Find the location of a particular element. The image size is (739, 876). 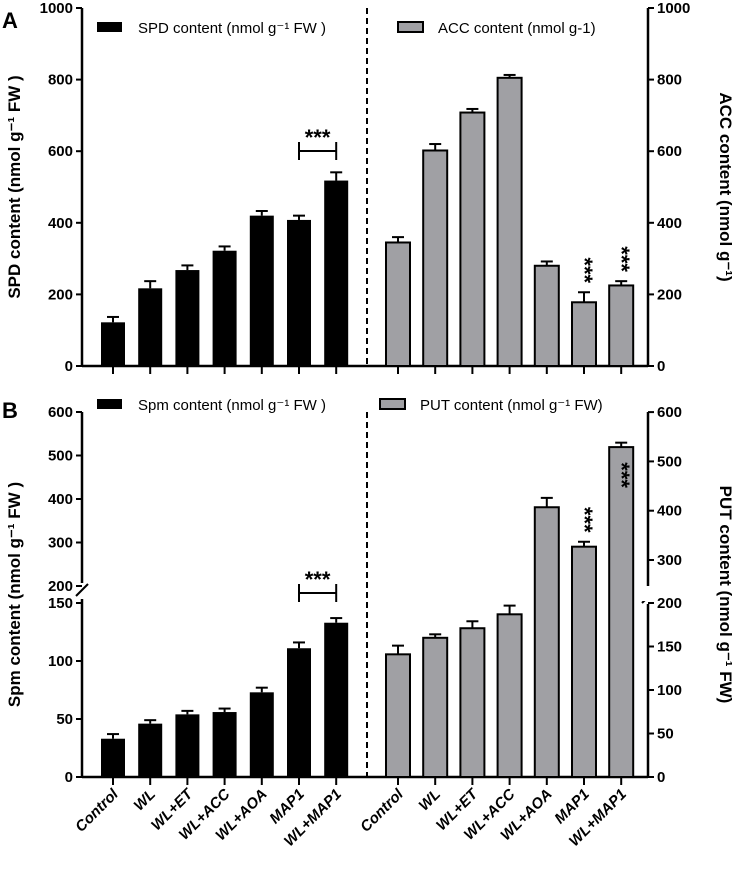

left-y-axis-label: Spm content (nmol g⁻¹ FW ) is located at coordinates (14, 594).